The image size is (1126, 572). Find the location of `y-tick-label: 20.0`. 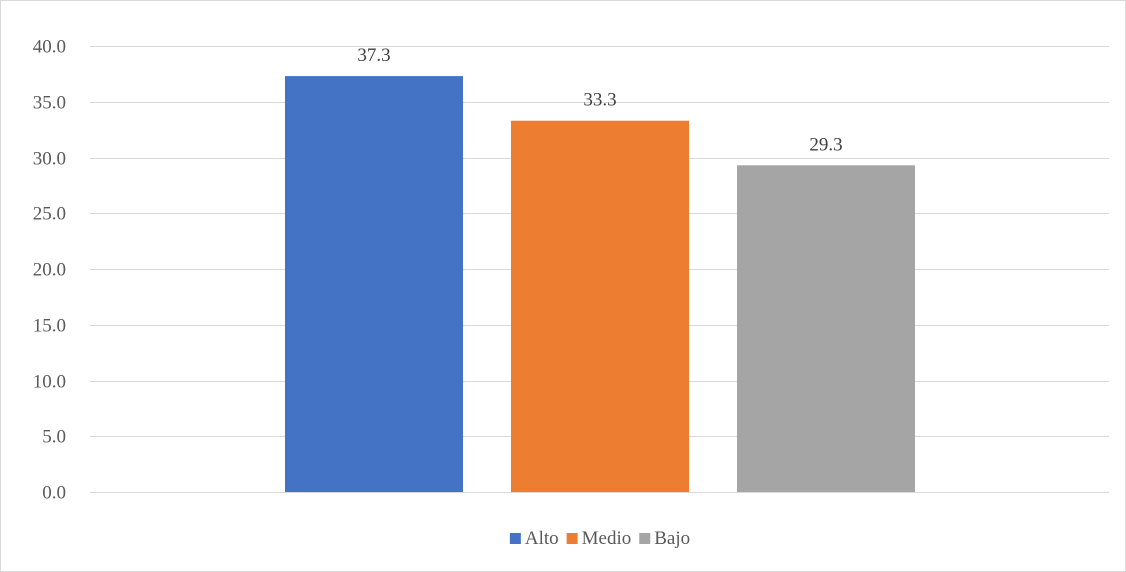

y-tick-label: 20.0 is located at coordinates (49, 270).